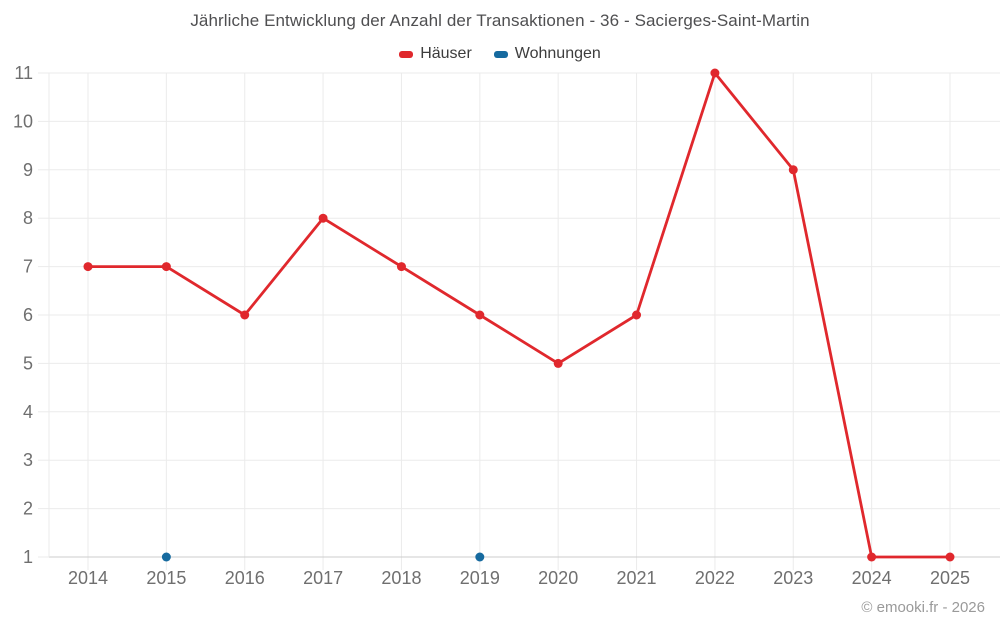 The image size is (1000, 625). Describe the element at coordinates (323, 218) in the screenshot. I see `data-point-series0-2017` at that location.